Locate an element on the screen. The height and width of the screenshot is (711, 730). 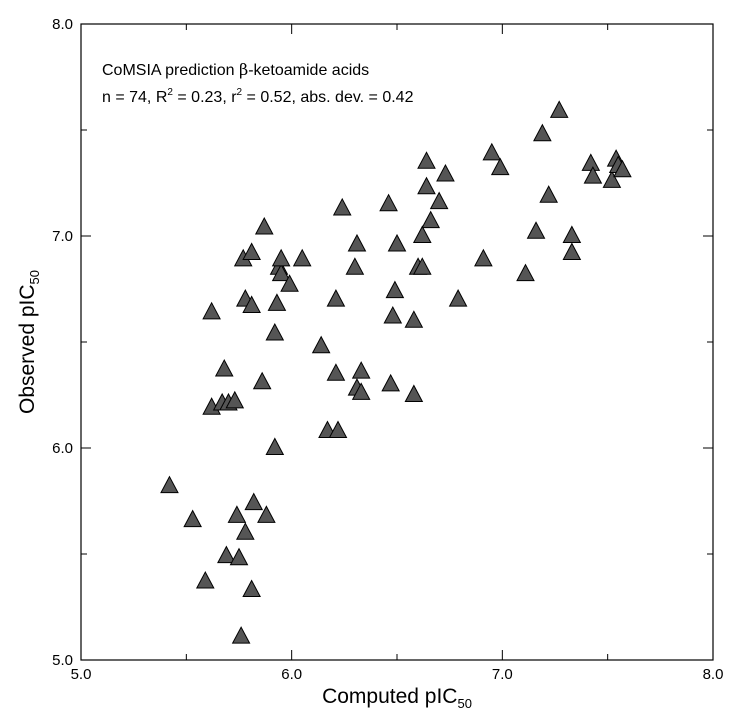
x-tick-label: 8.0 is located at coordinates (713, 674).